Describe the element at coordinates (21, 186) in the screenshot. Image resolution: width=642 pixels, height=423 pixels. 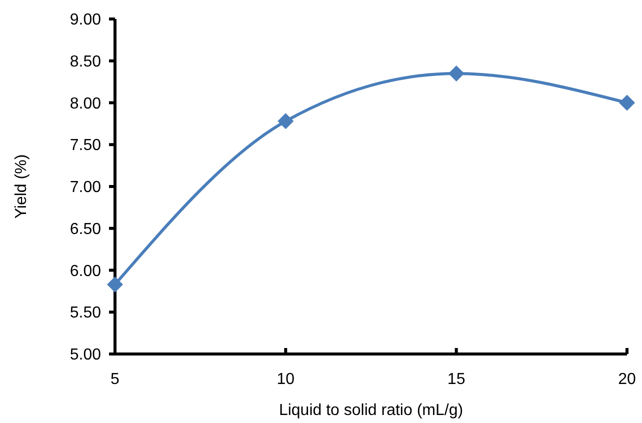
I see `y-axis-title: Yield (%)` at that location.